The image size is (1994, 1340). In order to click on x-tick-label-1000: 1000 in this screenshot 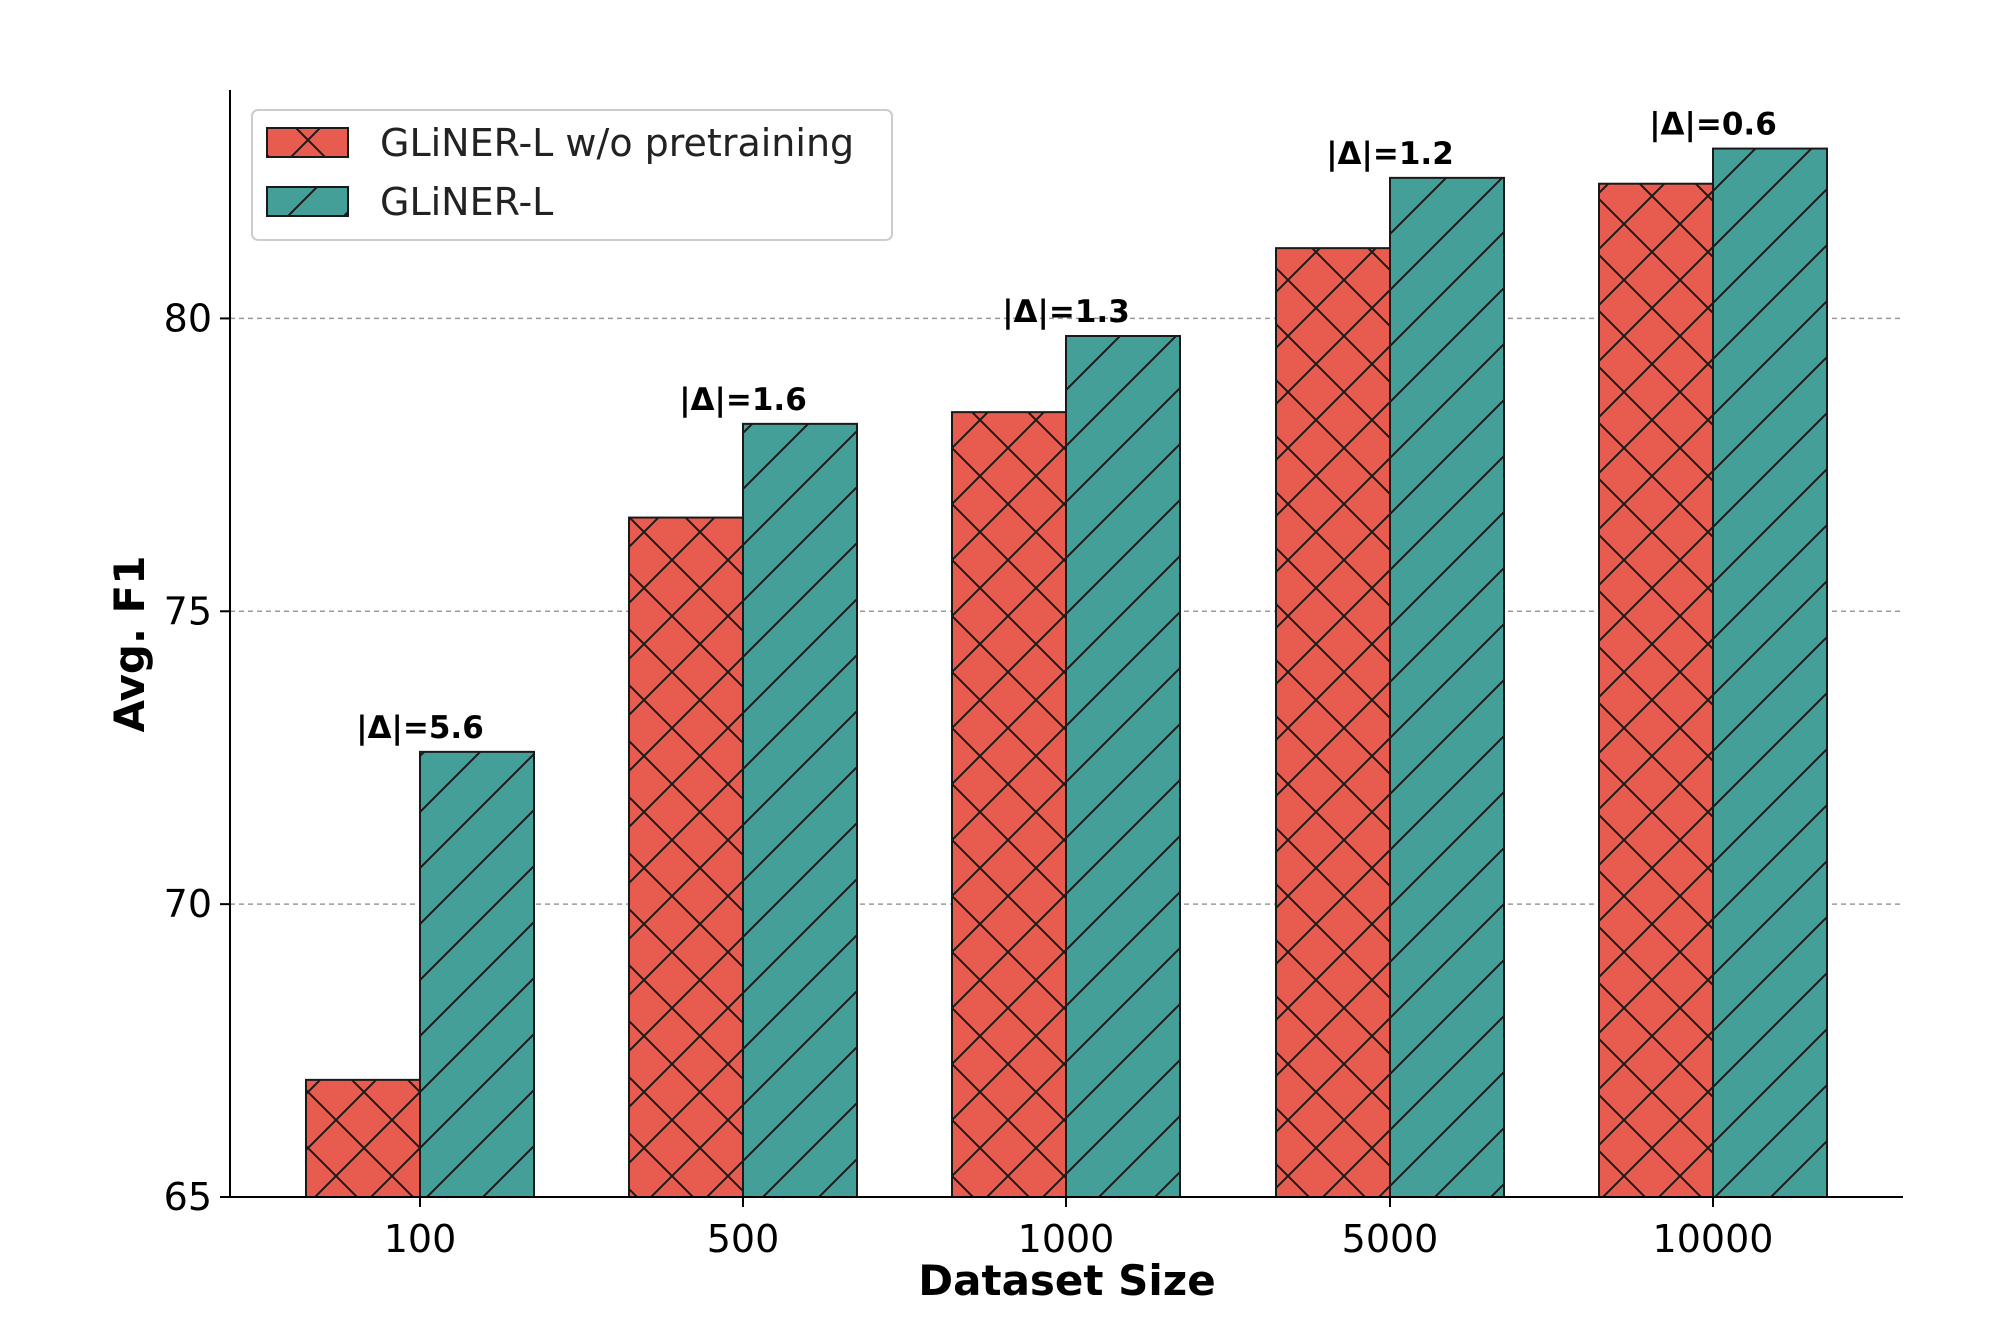, I will do `click(1066, 1239)`.